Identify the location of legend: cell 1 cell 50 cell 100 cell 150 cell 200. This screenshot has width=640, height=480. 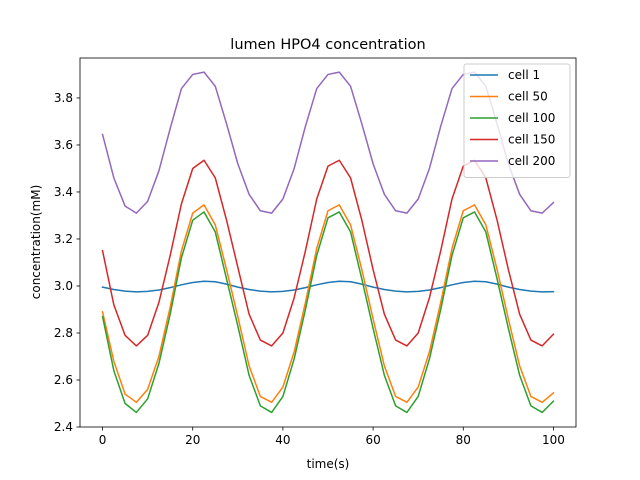
(517, 120).